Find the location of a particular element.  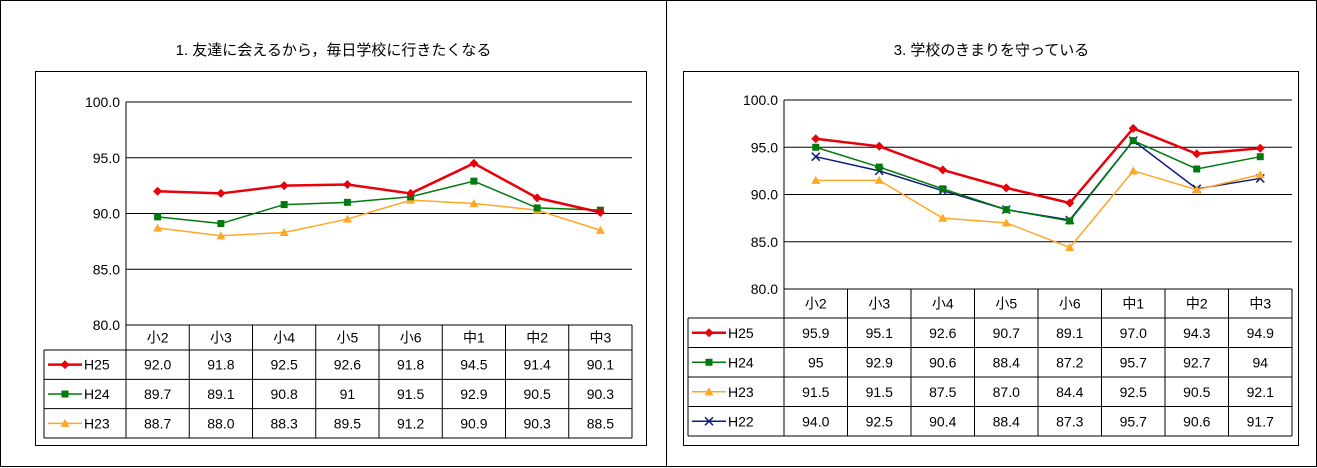

data-label-H22: 90.6 is located at coordinates (1196, 421).